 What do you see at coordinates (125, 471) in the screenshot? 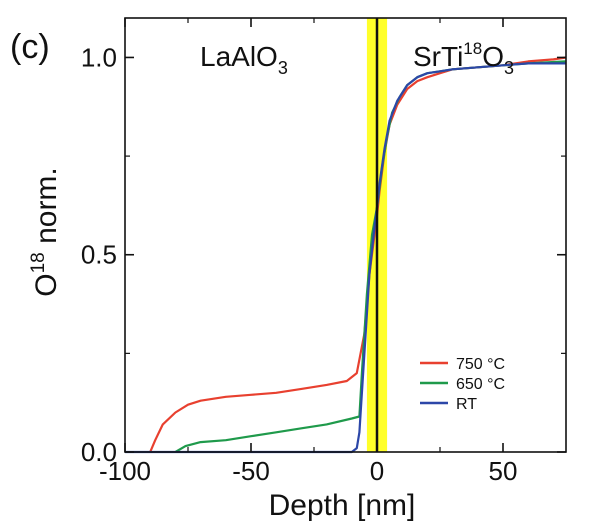
I see `x-tick-label: -100` at bounding box center [125, 471].